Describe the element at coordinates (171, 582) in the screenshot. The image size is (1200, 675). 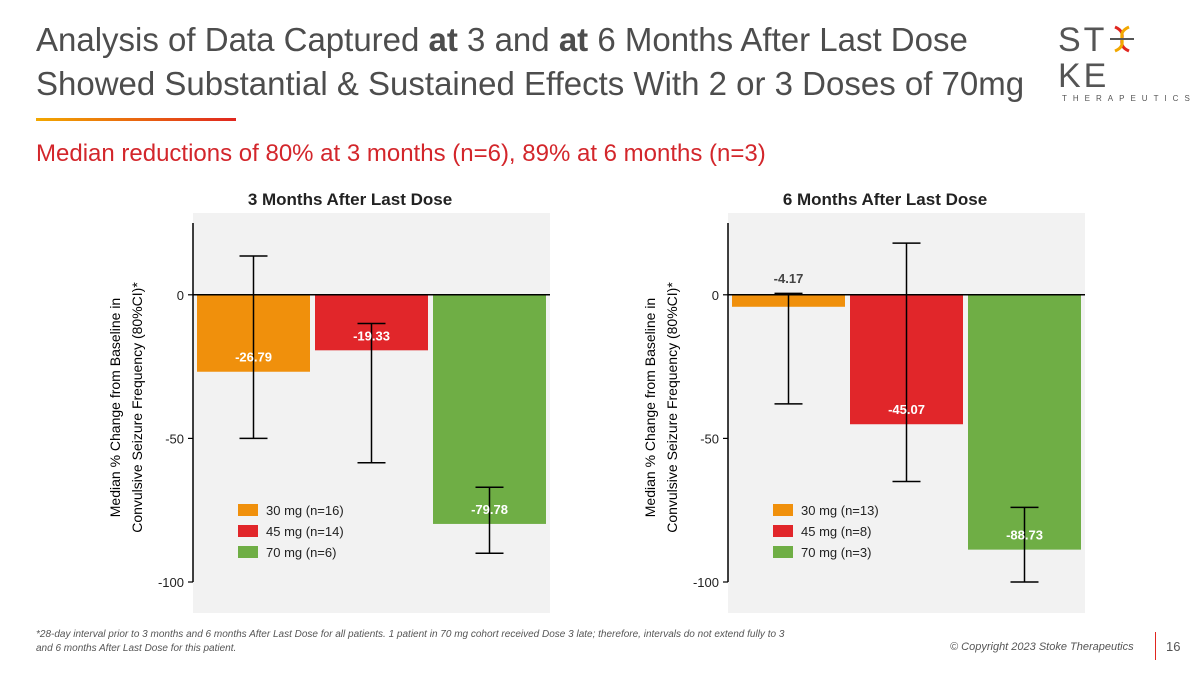
I see `chart-1-y-tick-label: -100` at that location.